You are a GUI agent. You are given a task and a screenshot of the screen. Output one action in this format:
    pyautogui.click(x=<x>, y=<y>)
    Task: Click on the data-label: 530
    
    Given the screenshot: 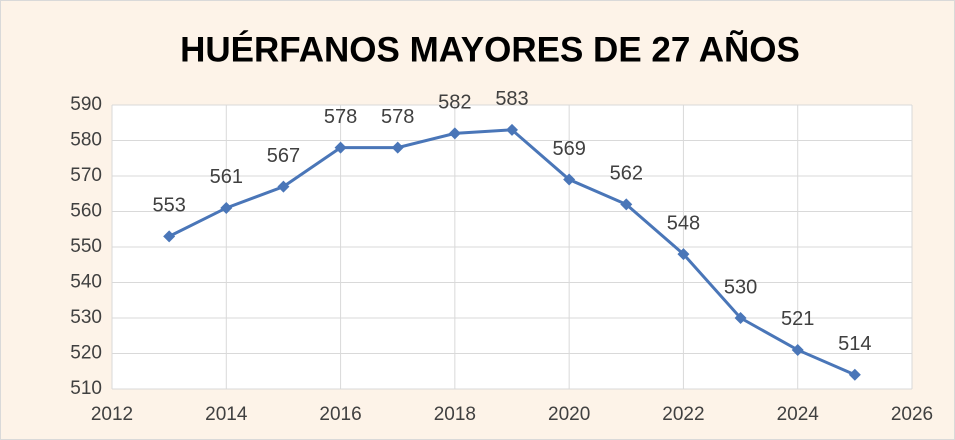 What is the action you would take?
    pyautogui.click(x=740, y=287)
    